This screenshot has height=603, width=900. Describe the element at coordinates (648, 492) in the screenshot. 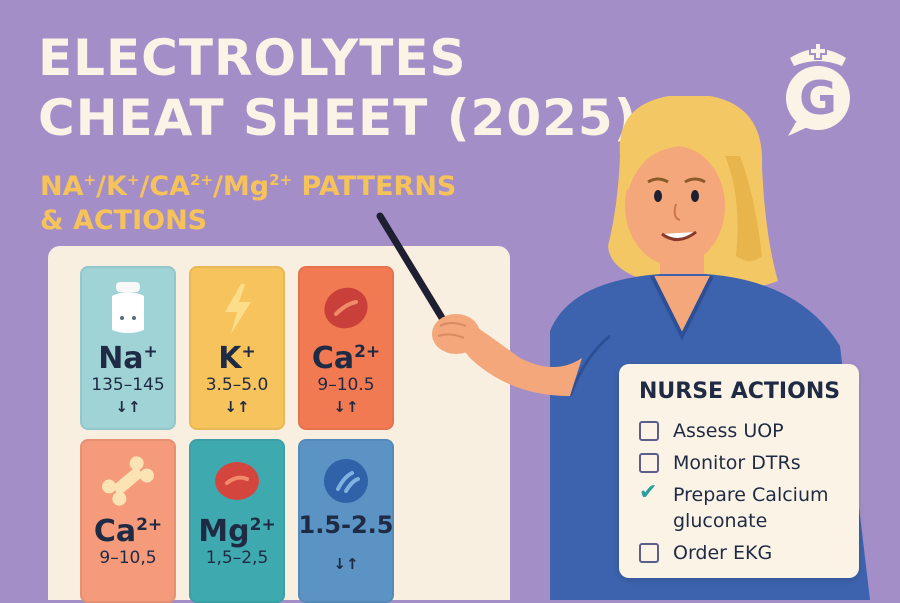

I see `checkmark-icon: ✔` at that location.